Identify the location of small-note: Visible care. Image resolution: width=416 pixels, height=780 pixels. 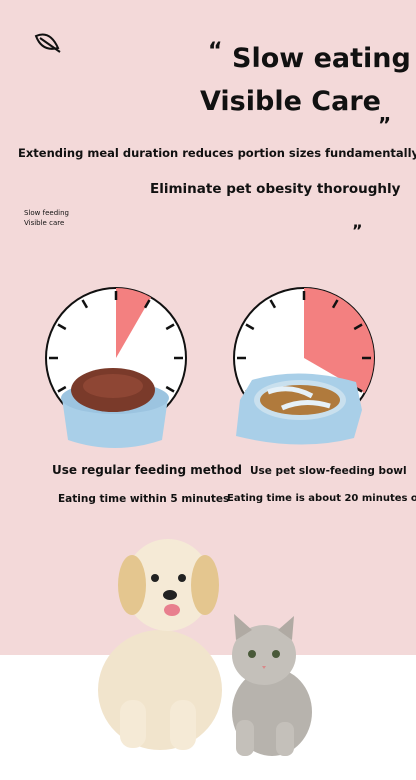
(44, 223).